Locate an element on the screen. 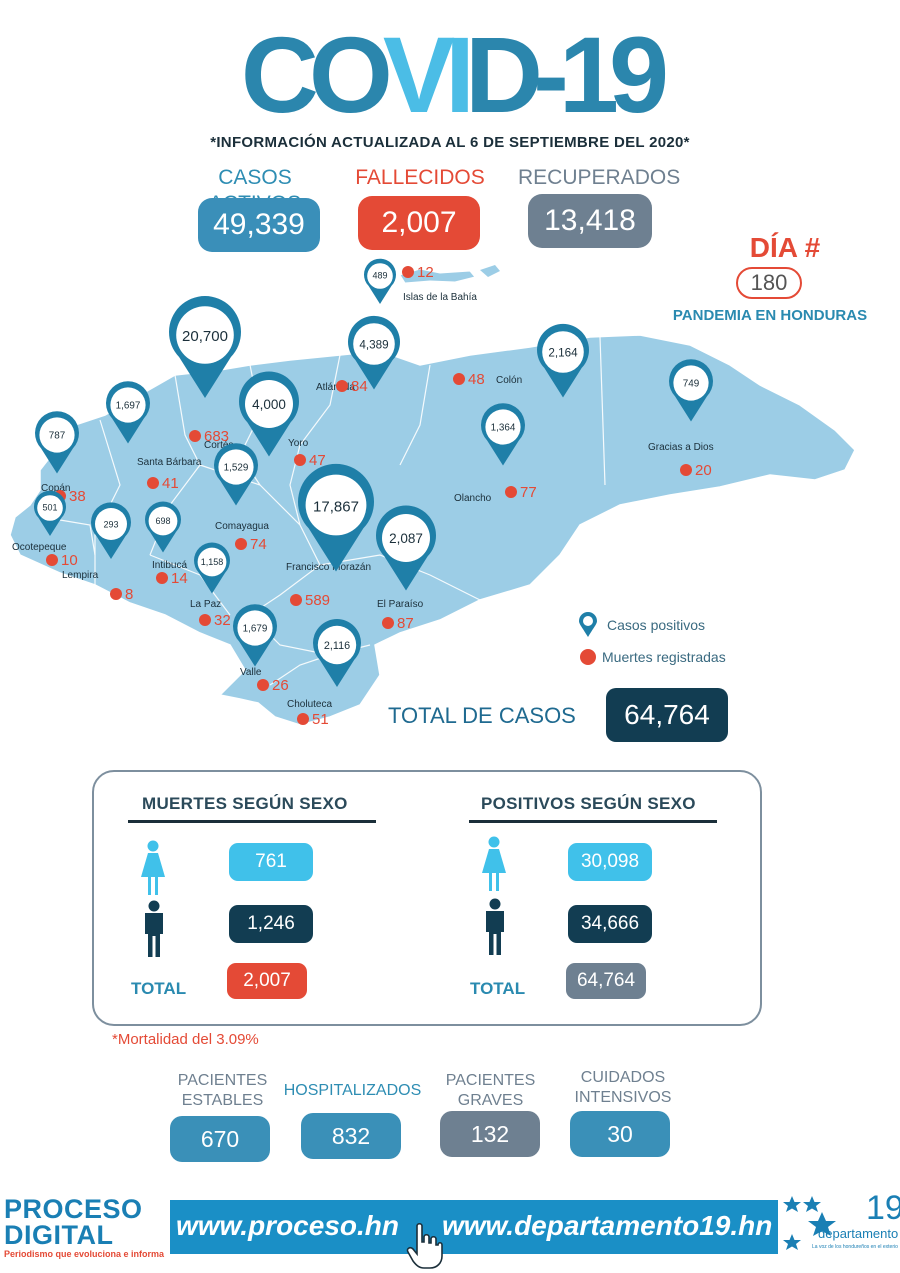  case-pin: 293 is located at coordinates (111, 530).